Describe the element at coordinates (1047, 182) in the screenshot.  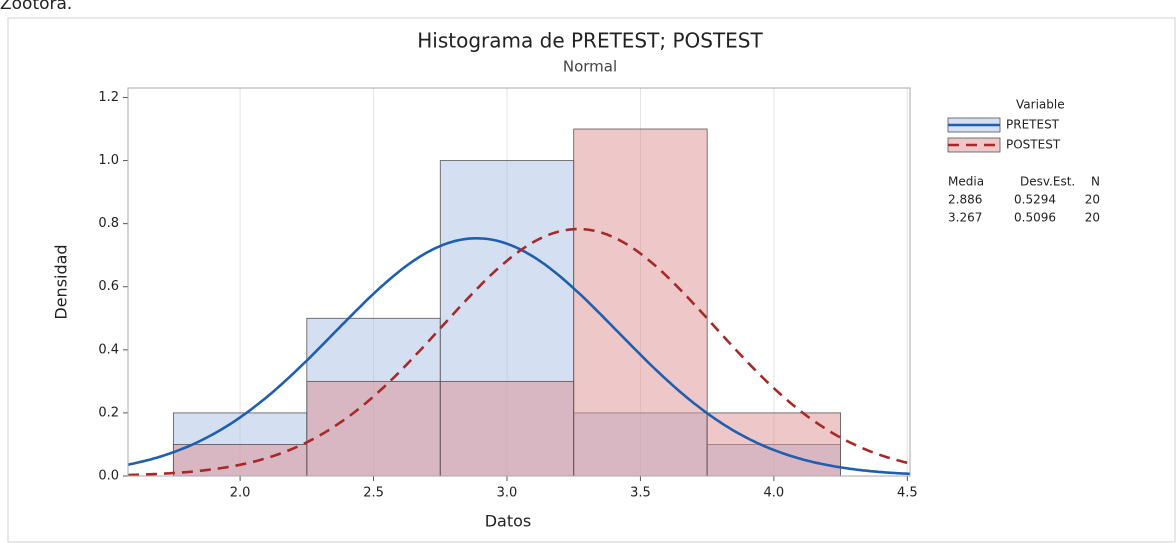
I see `stats-header: Desv.Est.` at that location.